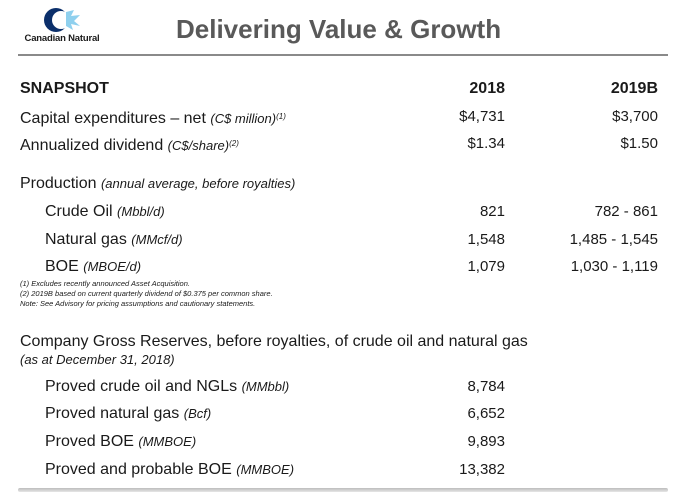 This screenshot has height=496, width=686. Describe the element at coordinates (105, 211) in the screenshot. I see `production-label: Crude Oil (Mbbl/d)` at that location.